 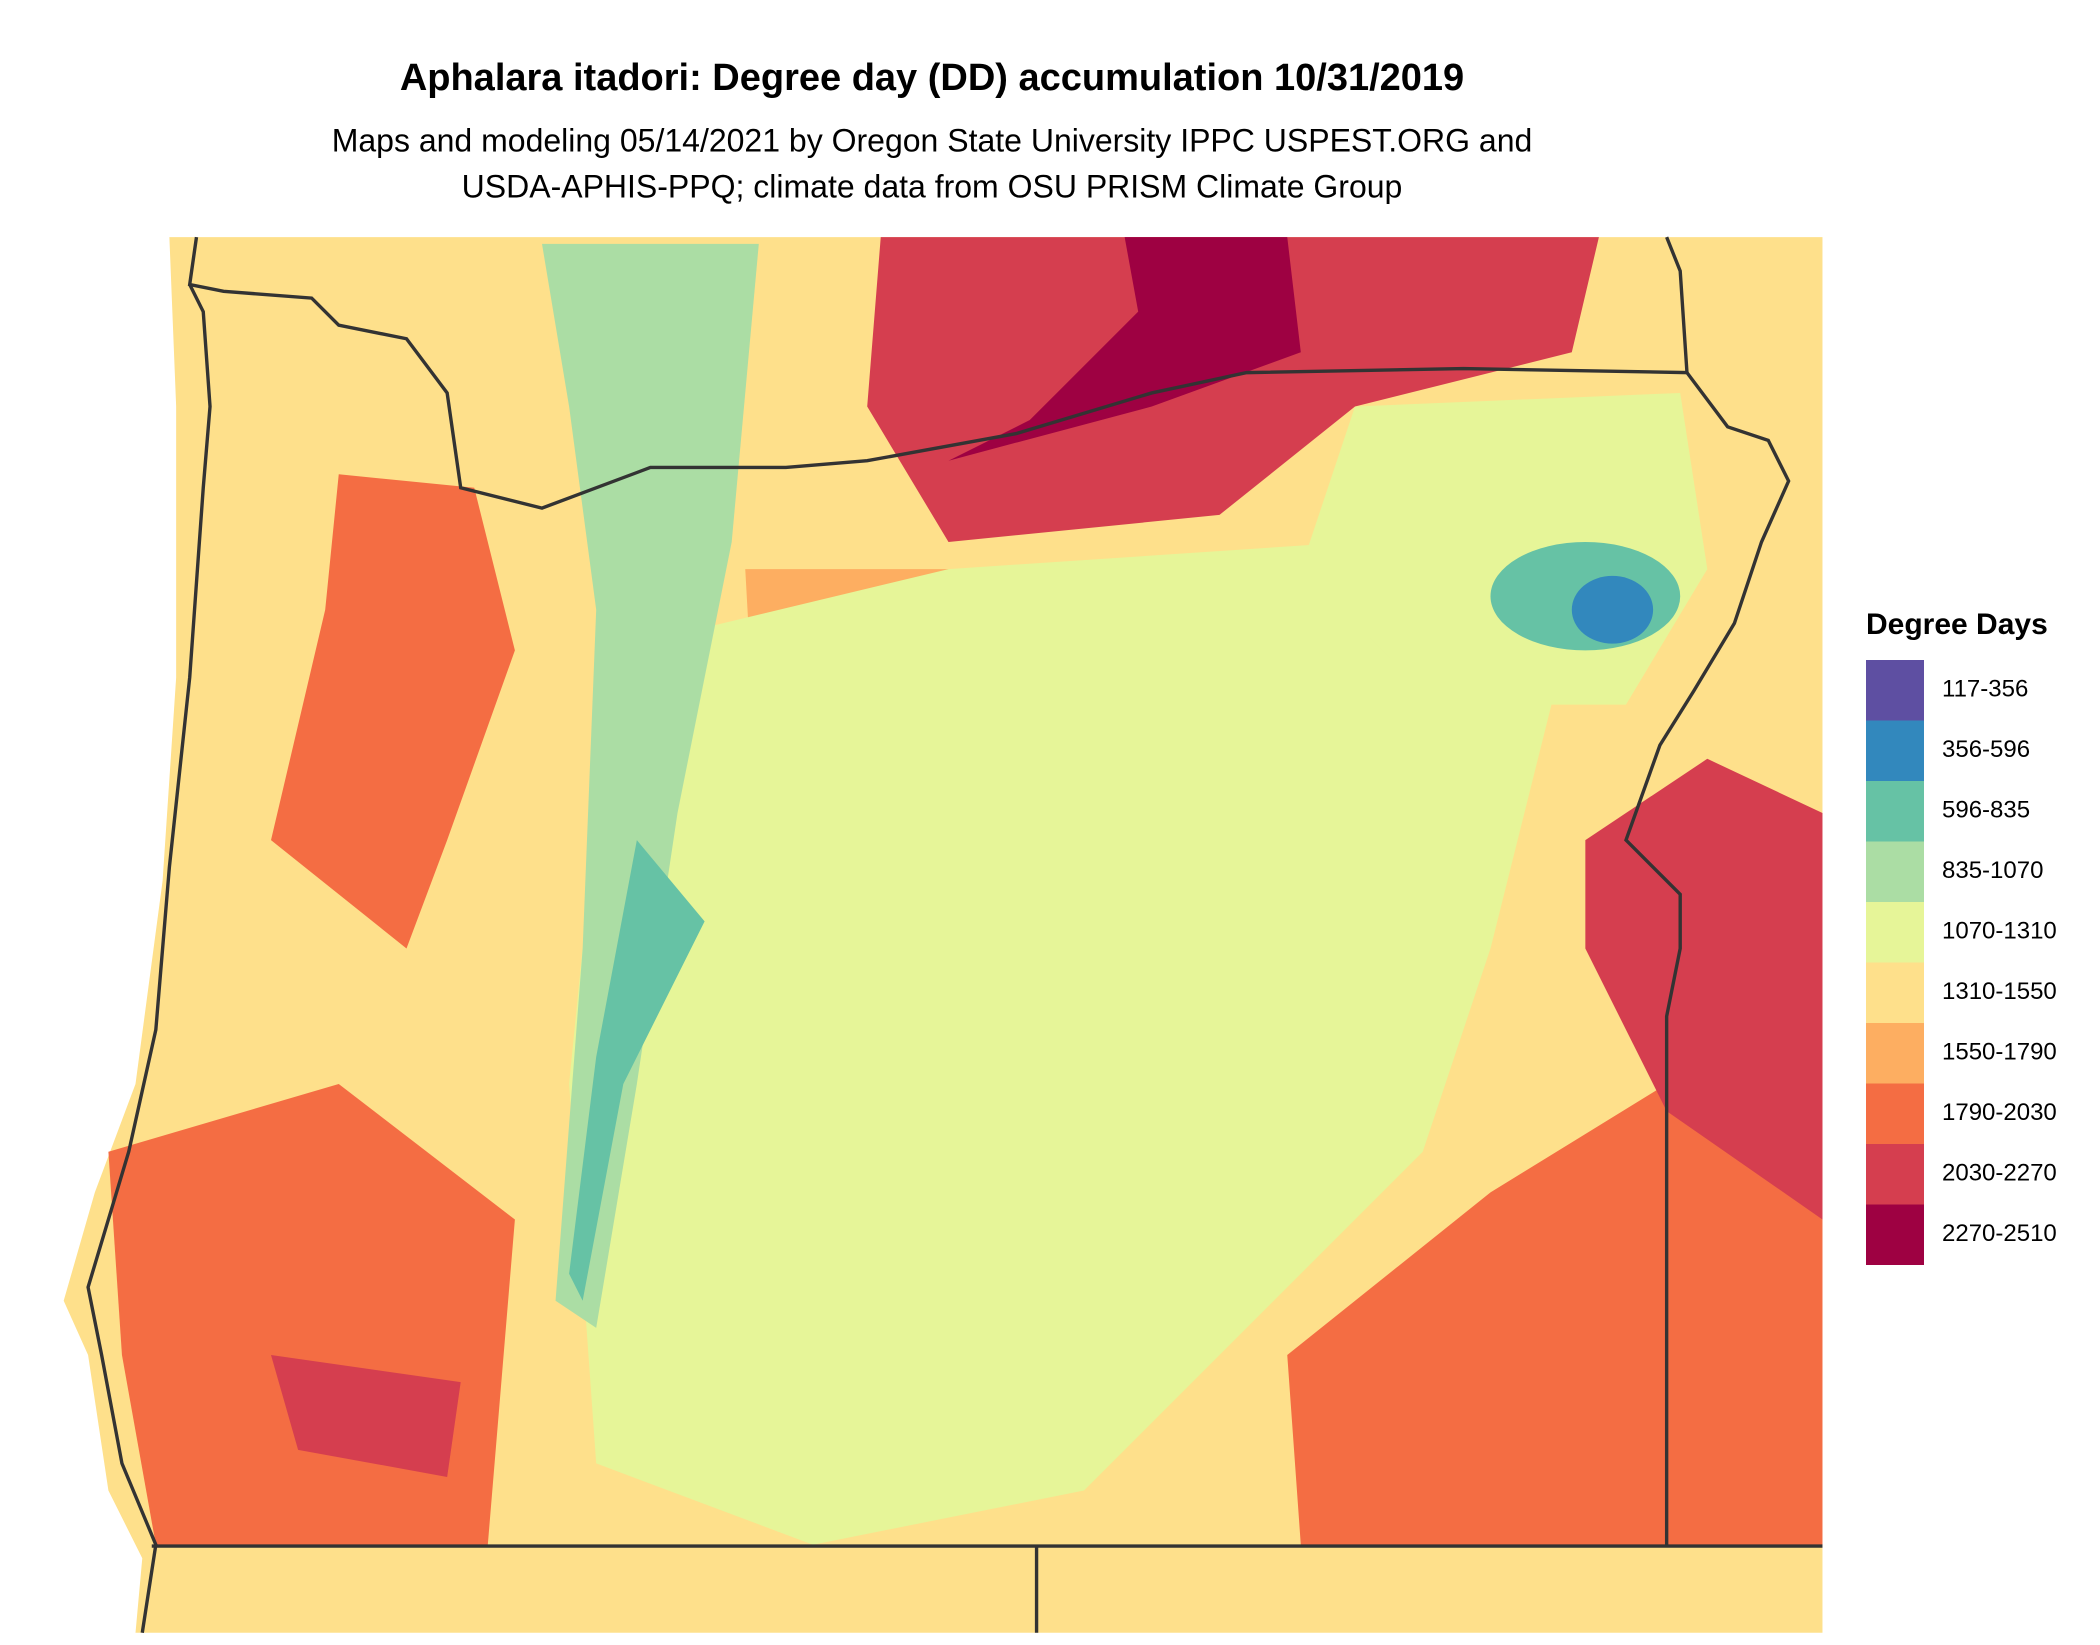 I want to click on legend-label: 356-596, so click(x=1986, y=749).